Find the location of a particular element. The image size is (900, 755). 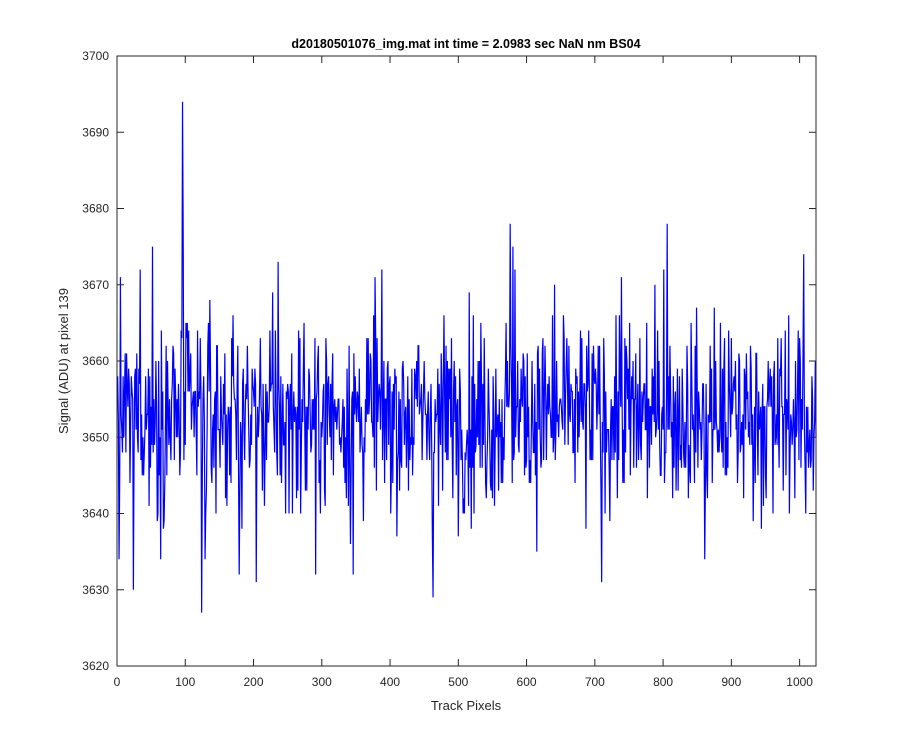

y-tick-label: 3670 is located at coordinates (95, 285).